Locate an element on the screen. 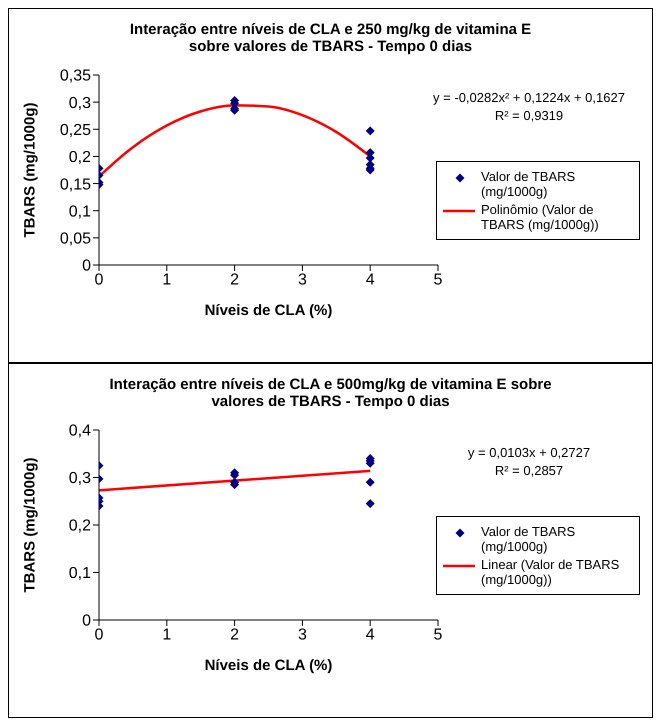  text: R² = 0,9319 is located at coordinates (529, 116).